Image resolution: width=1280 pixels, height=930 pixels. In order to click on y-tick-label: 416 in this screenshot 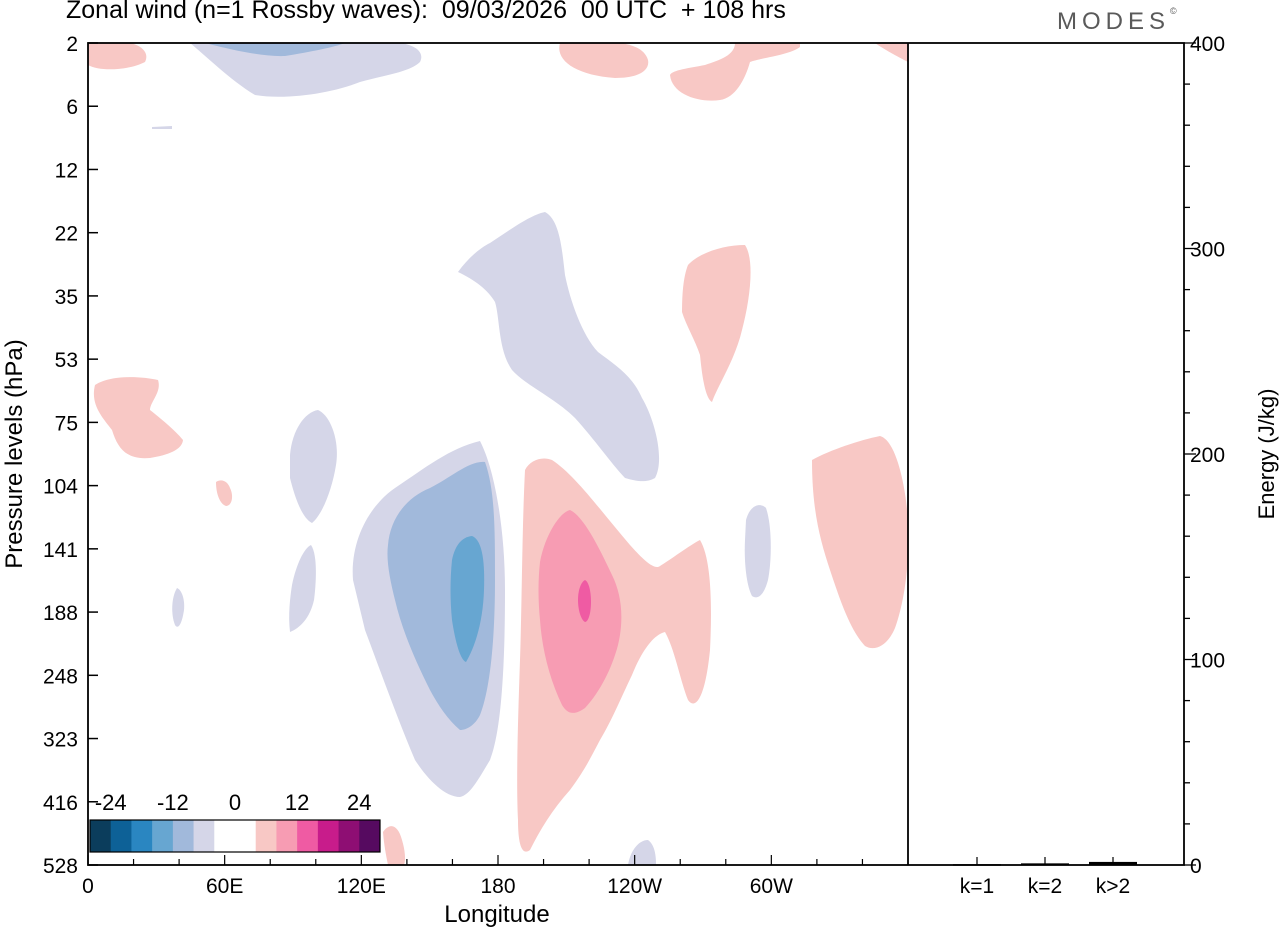, I will do `click(60, 803)`.